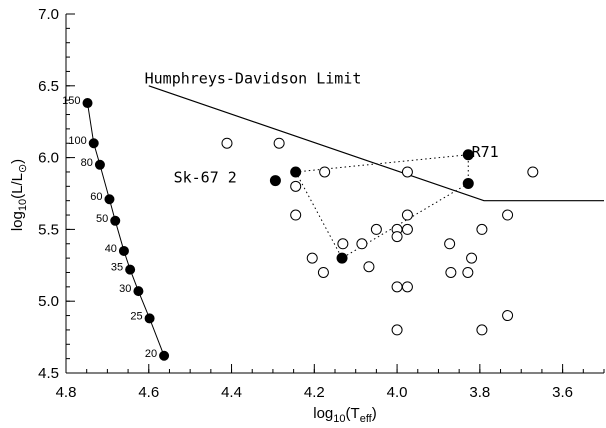 The height and width of the screenshot is (428, 606). Describe the element at coordinates (485, 152) in the screenshot. I see `star-annotation: R71` at that location.